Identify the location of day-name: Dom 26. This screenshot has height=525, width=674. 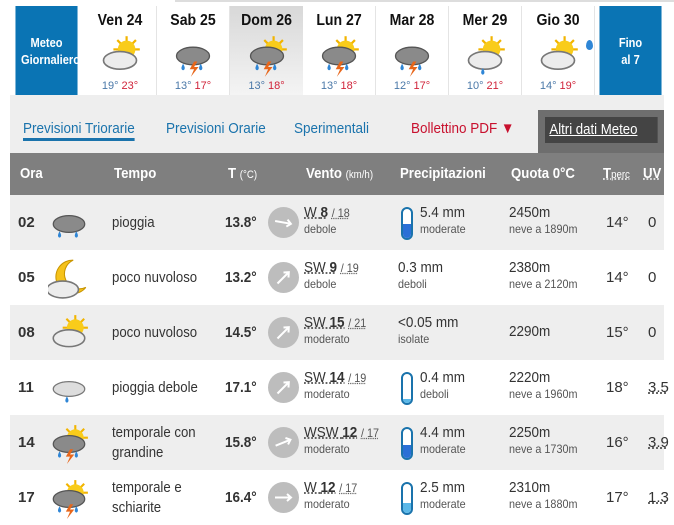
(266, 21).